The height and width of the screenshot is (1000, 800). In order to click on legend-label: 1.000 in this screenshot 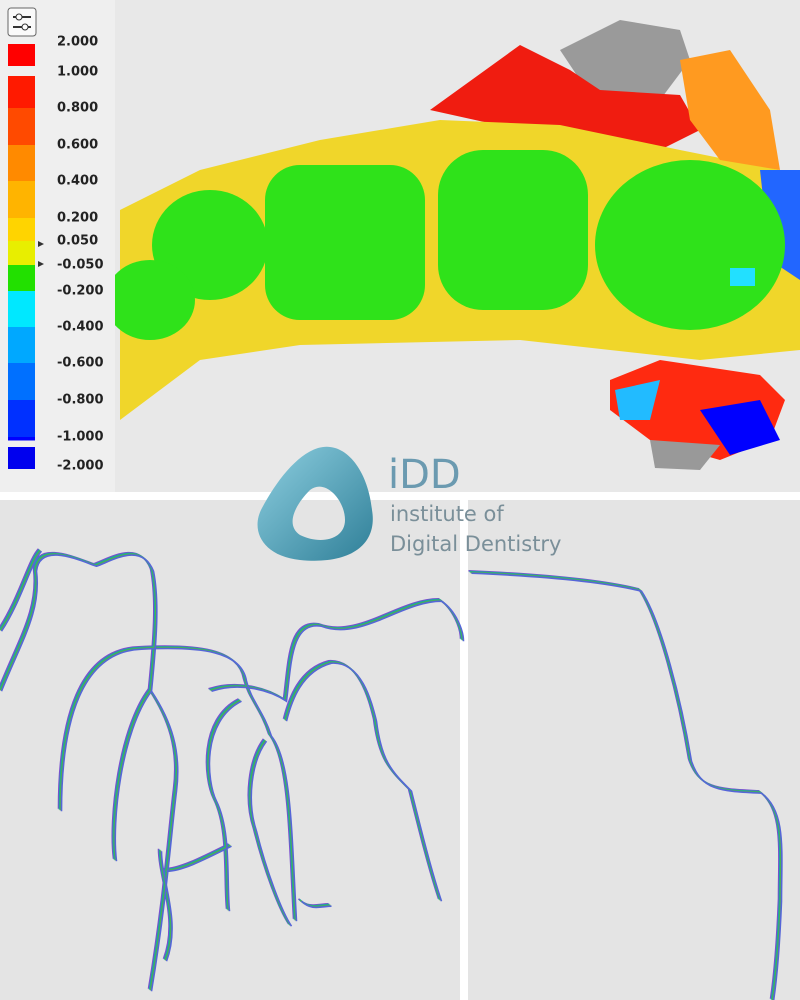, I will do `click(77, 72)`.